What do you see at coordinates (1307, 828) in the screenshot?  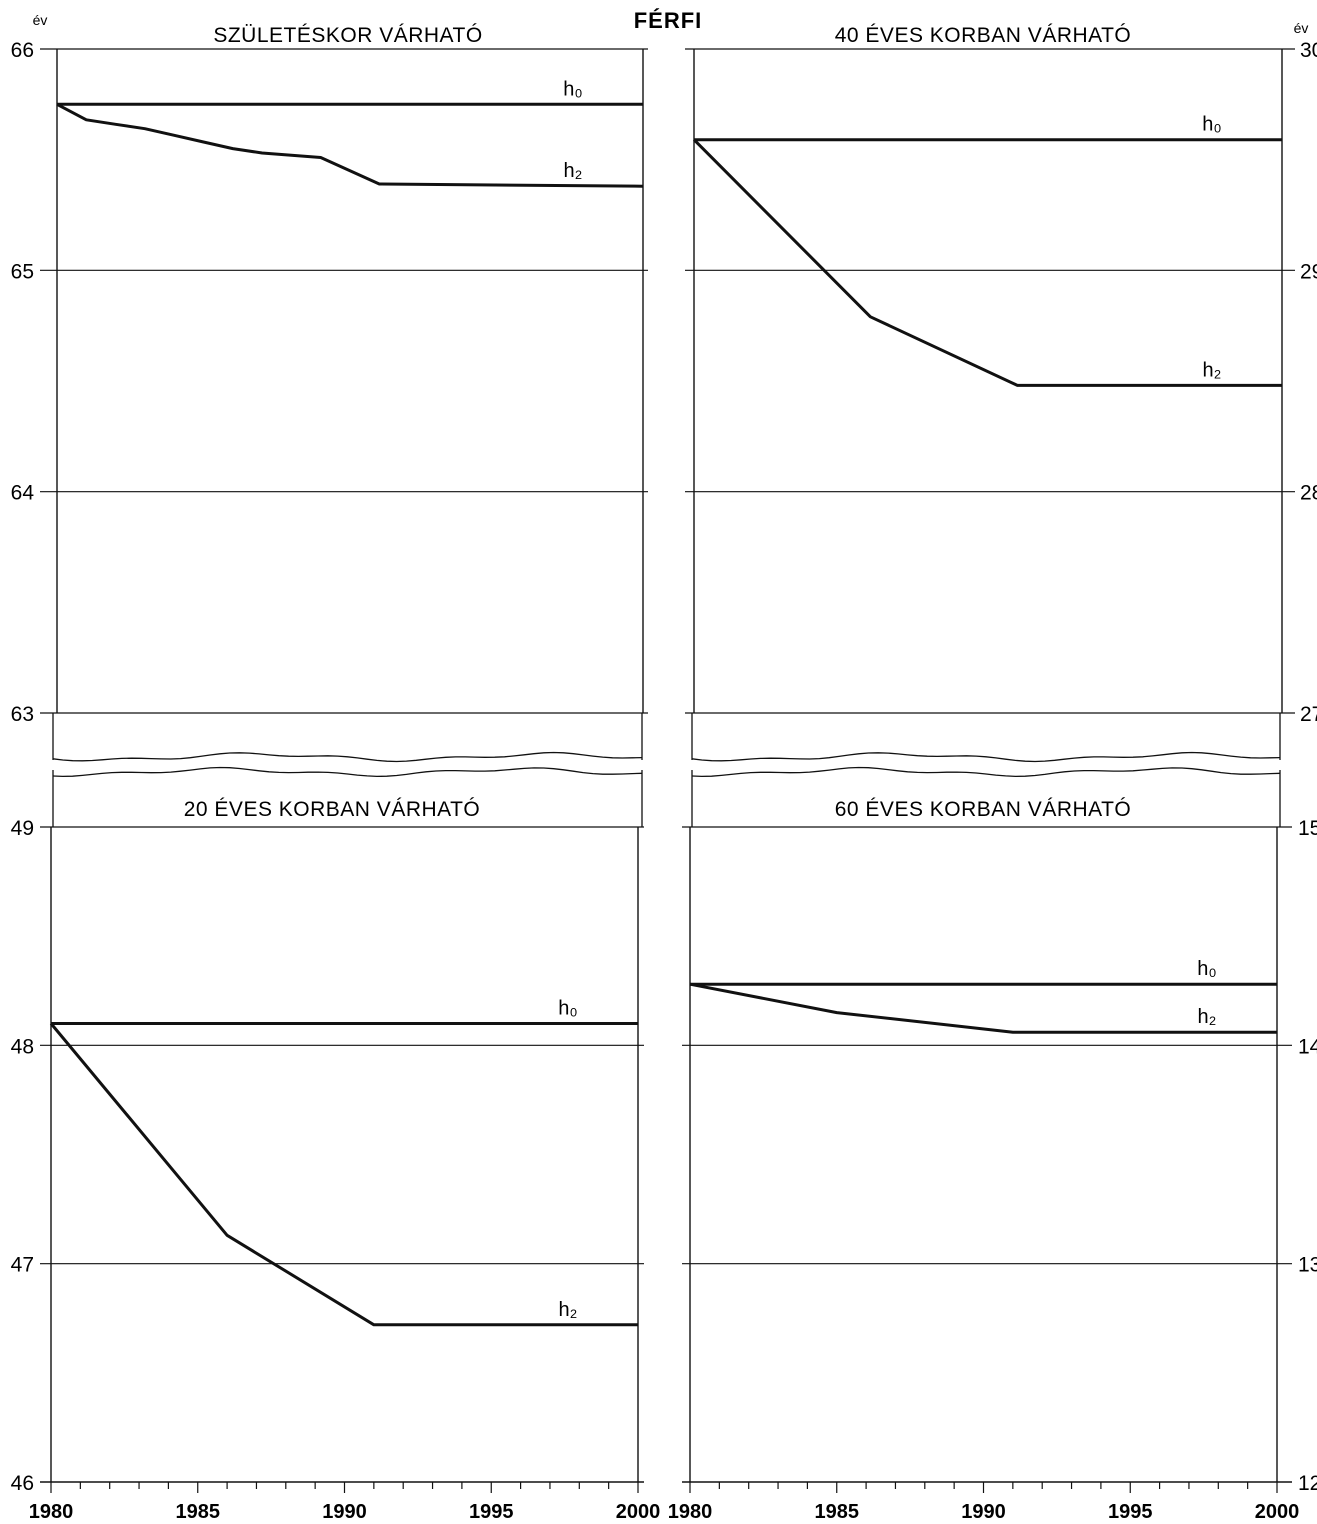 I see `y-tick-label: 15` at bounding box center [1307, 828].